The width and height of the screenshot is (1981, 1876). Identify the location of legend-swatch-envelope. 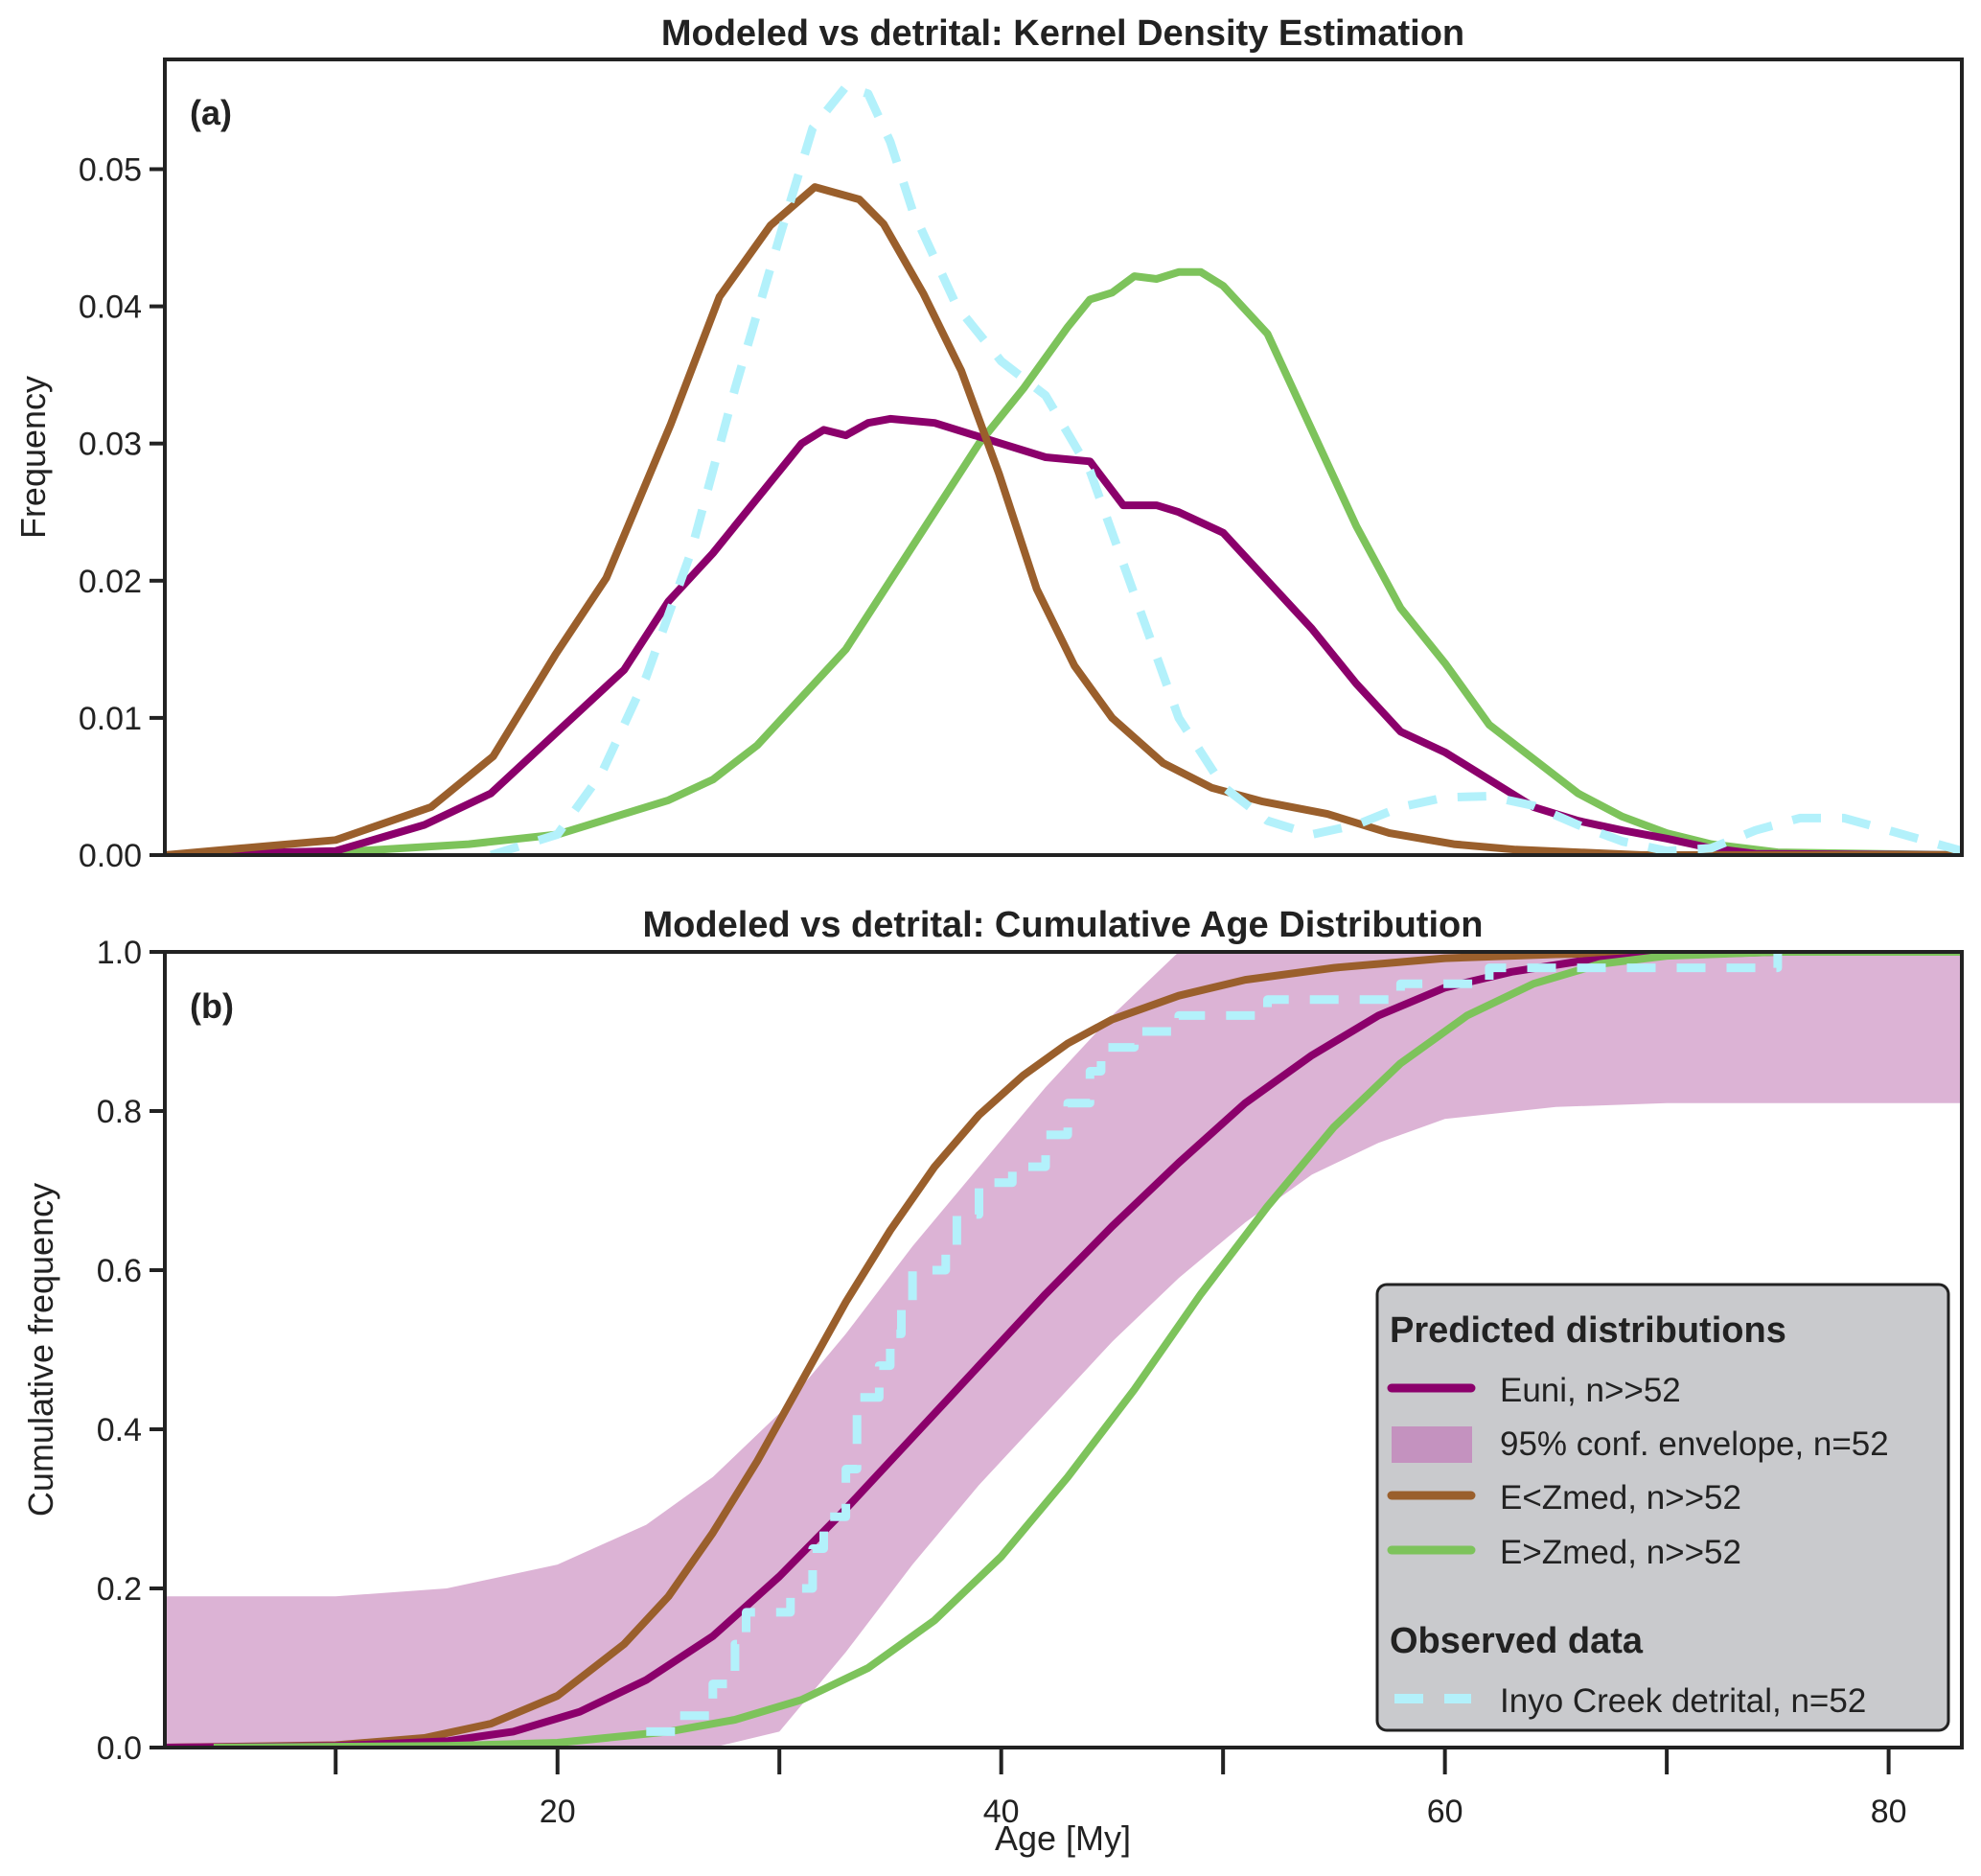
(1432, 1444).